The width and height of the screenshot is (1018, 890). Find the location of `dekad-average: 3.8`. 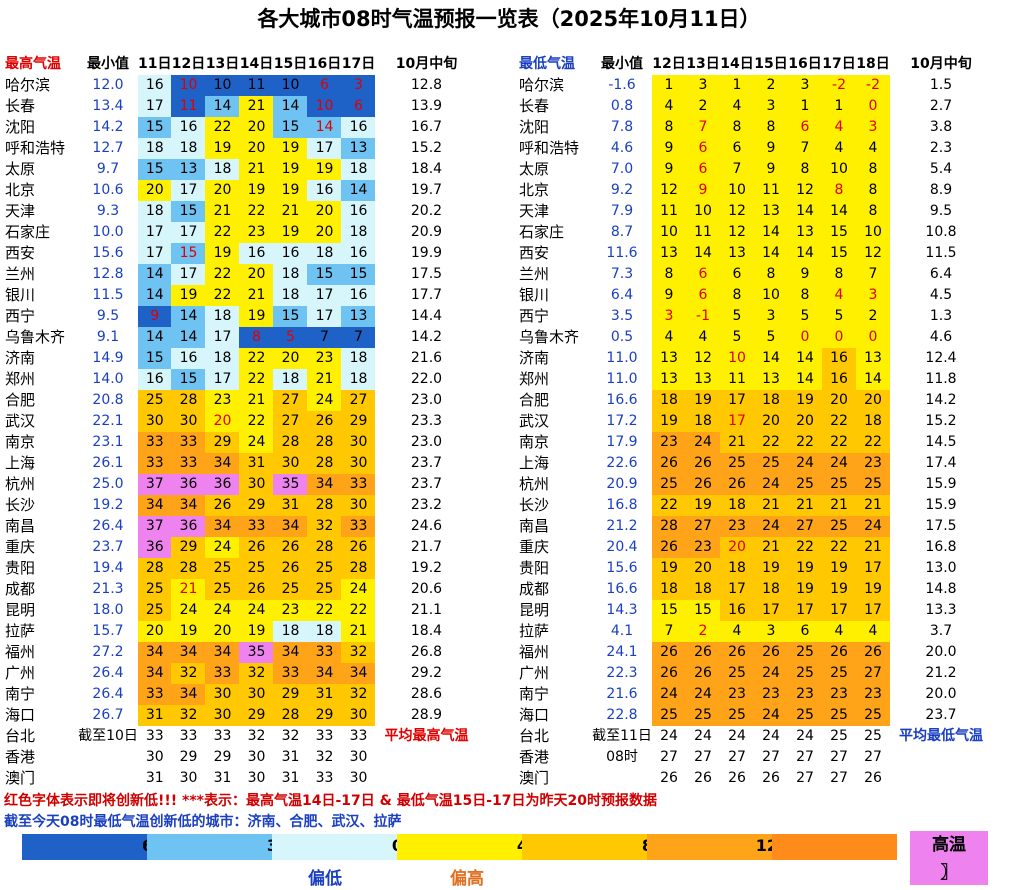

dekad-average: 3.8 is located at coordinates (941, 127).